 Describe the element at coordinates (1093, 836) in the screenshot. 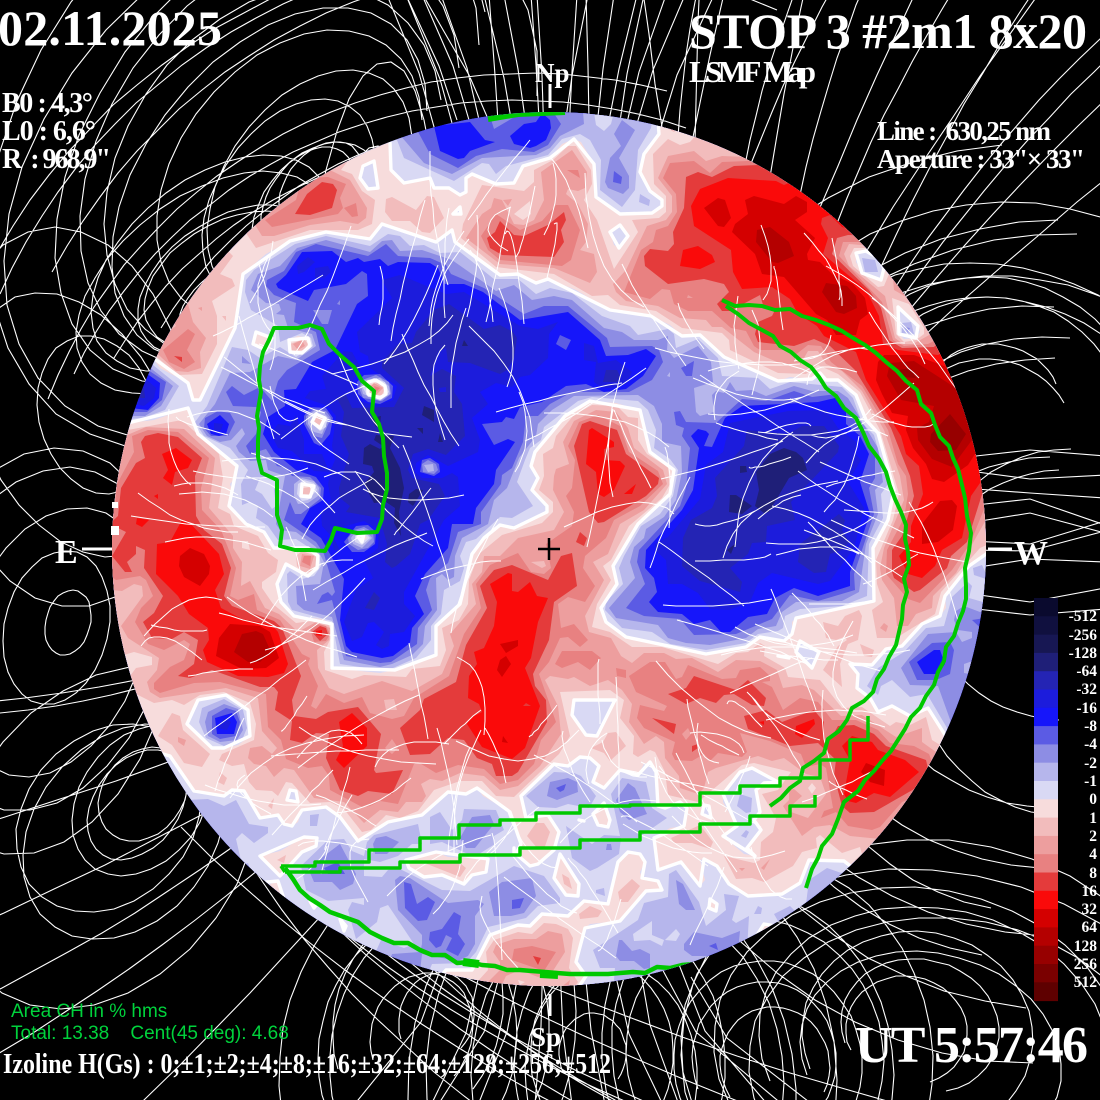

I see `svg-text: 2` at that location.